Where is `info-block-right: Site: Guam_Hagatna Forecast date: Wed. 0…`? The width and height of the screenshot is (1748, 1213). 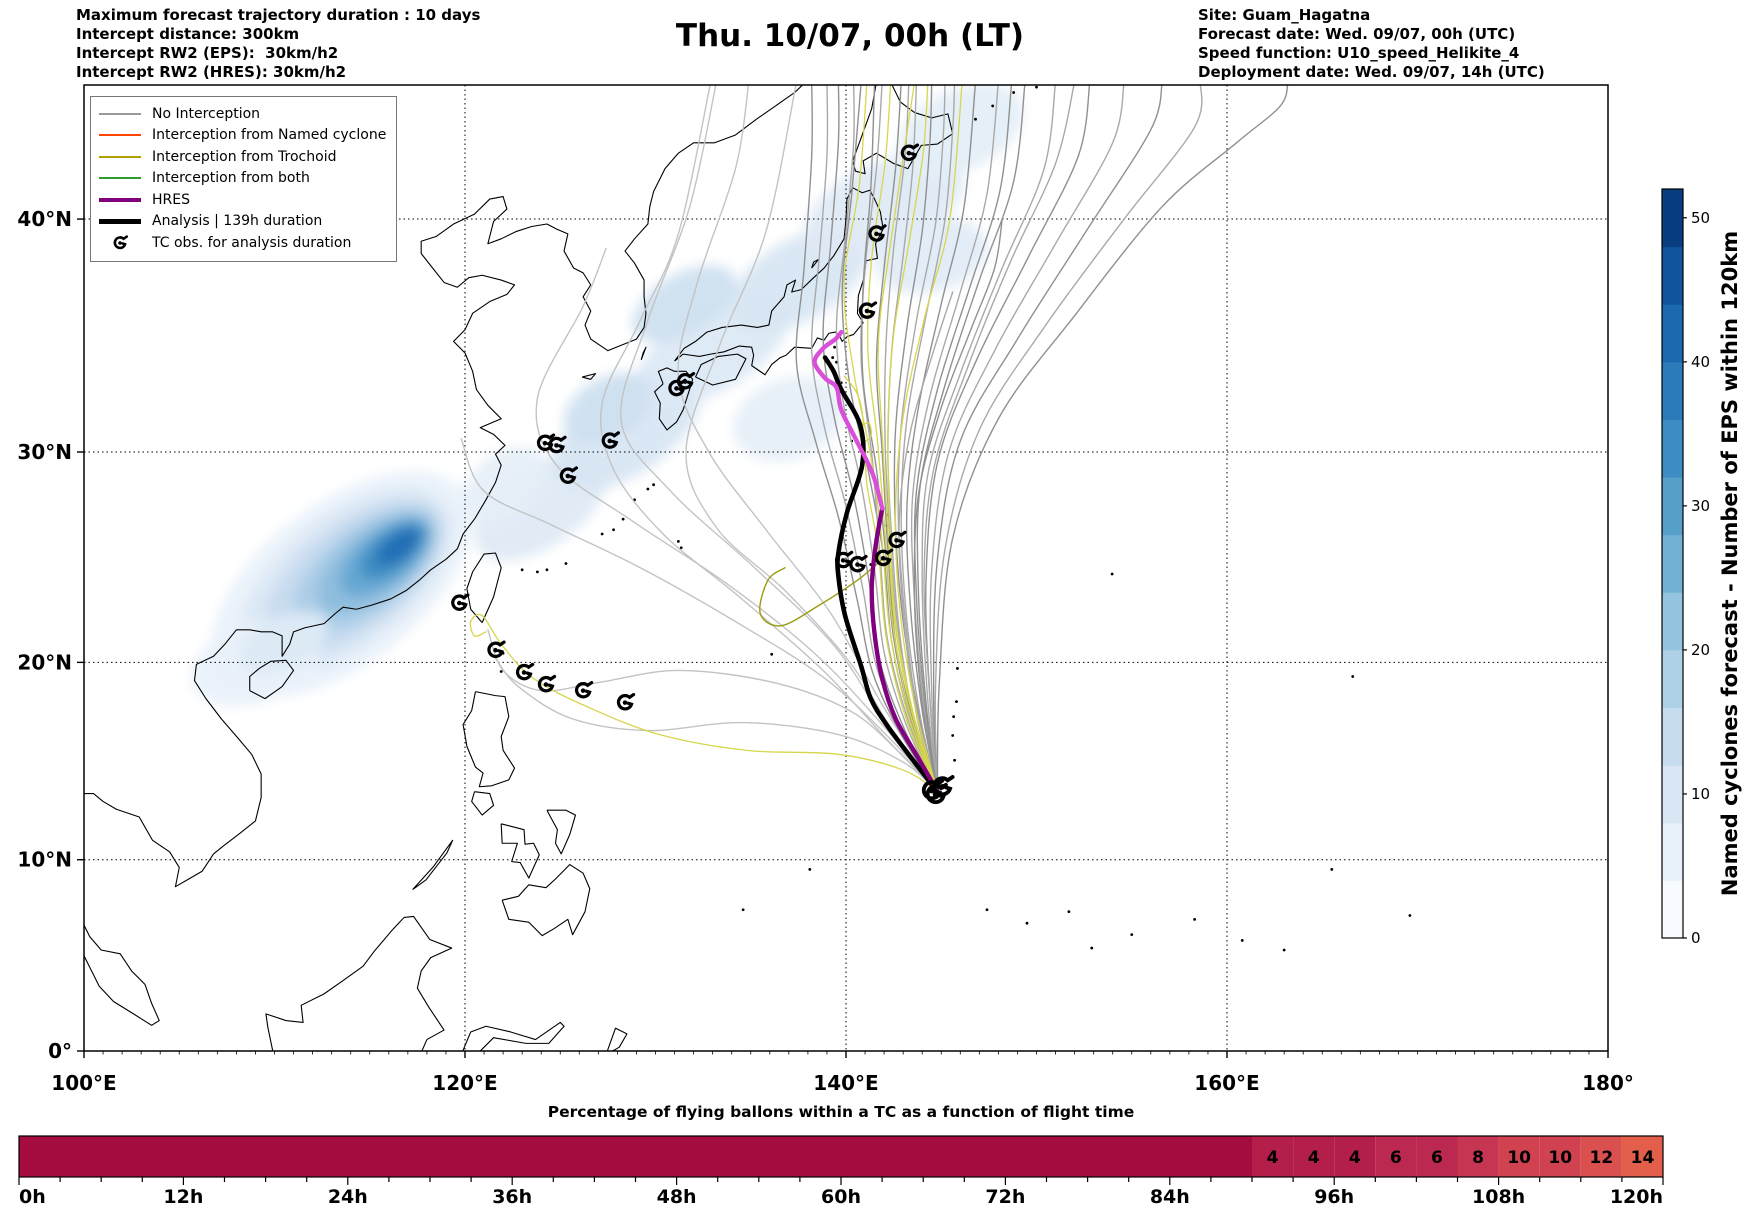 info-block-right: Site: Guam_Hagatna Forecast date: Wed. 0… is located at coordinates (1371, 44).